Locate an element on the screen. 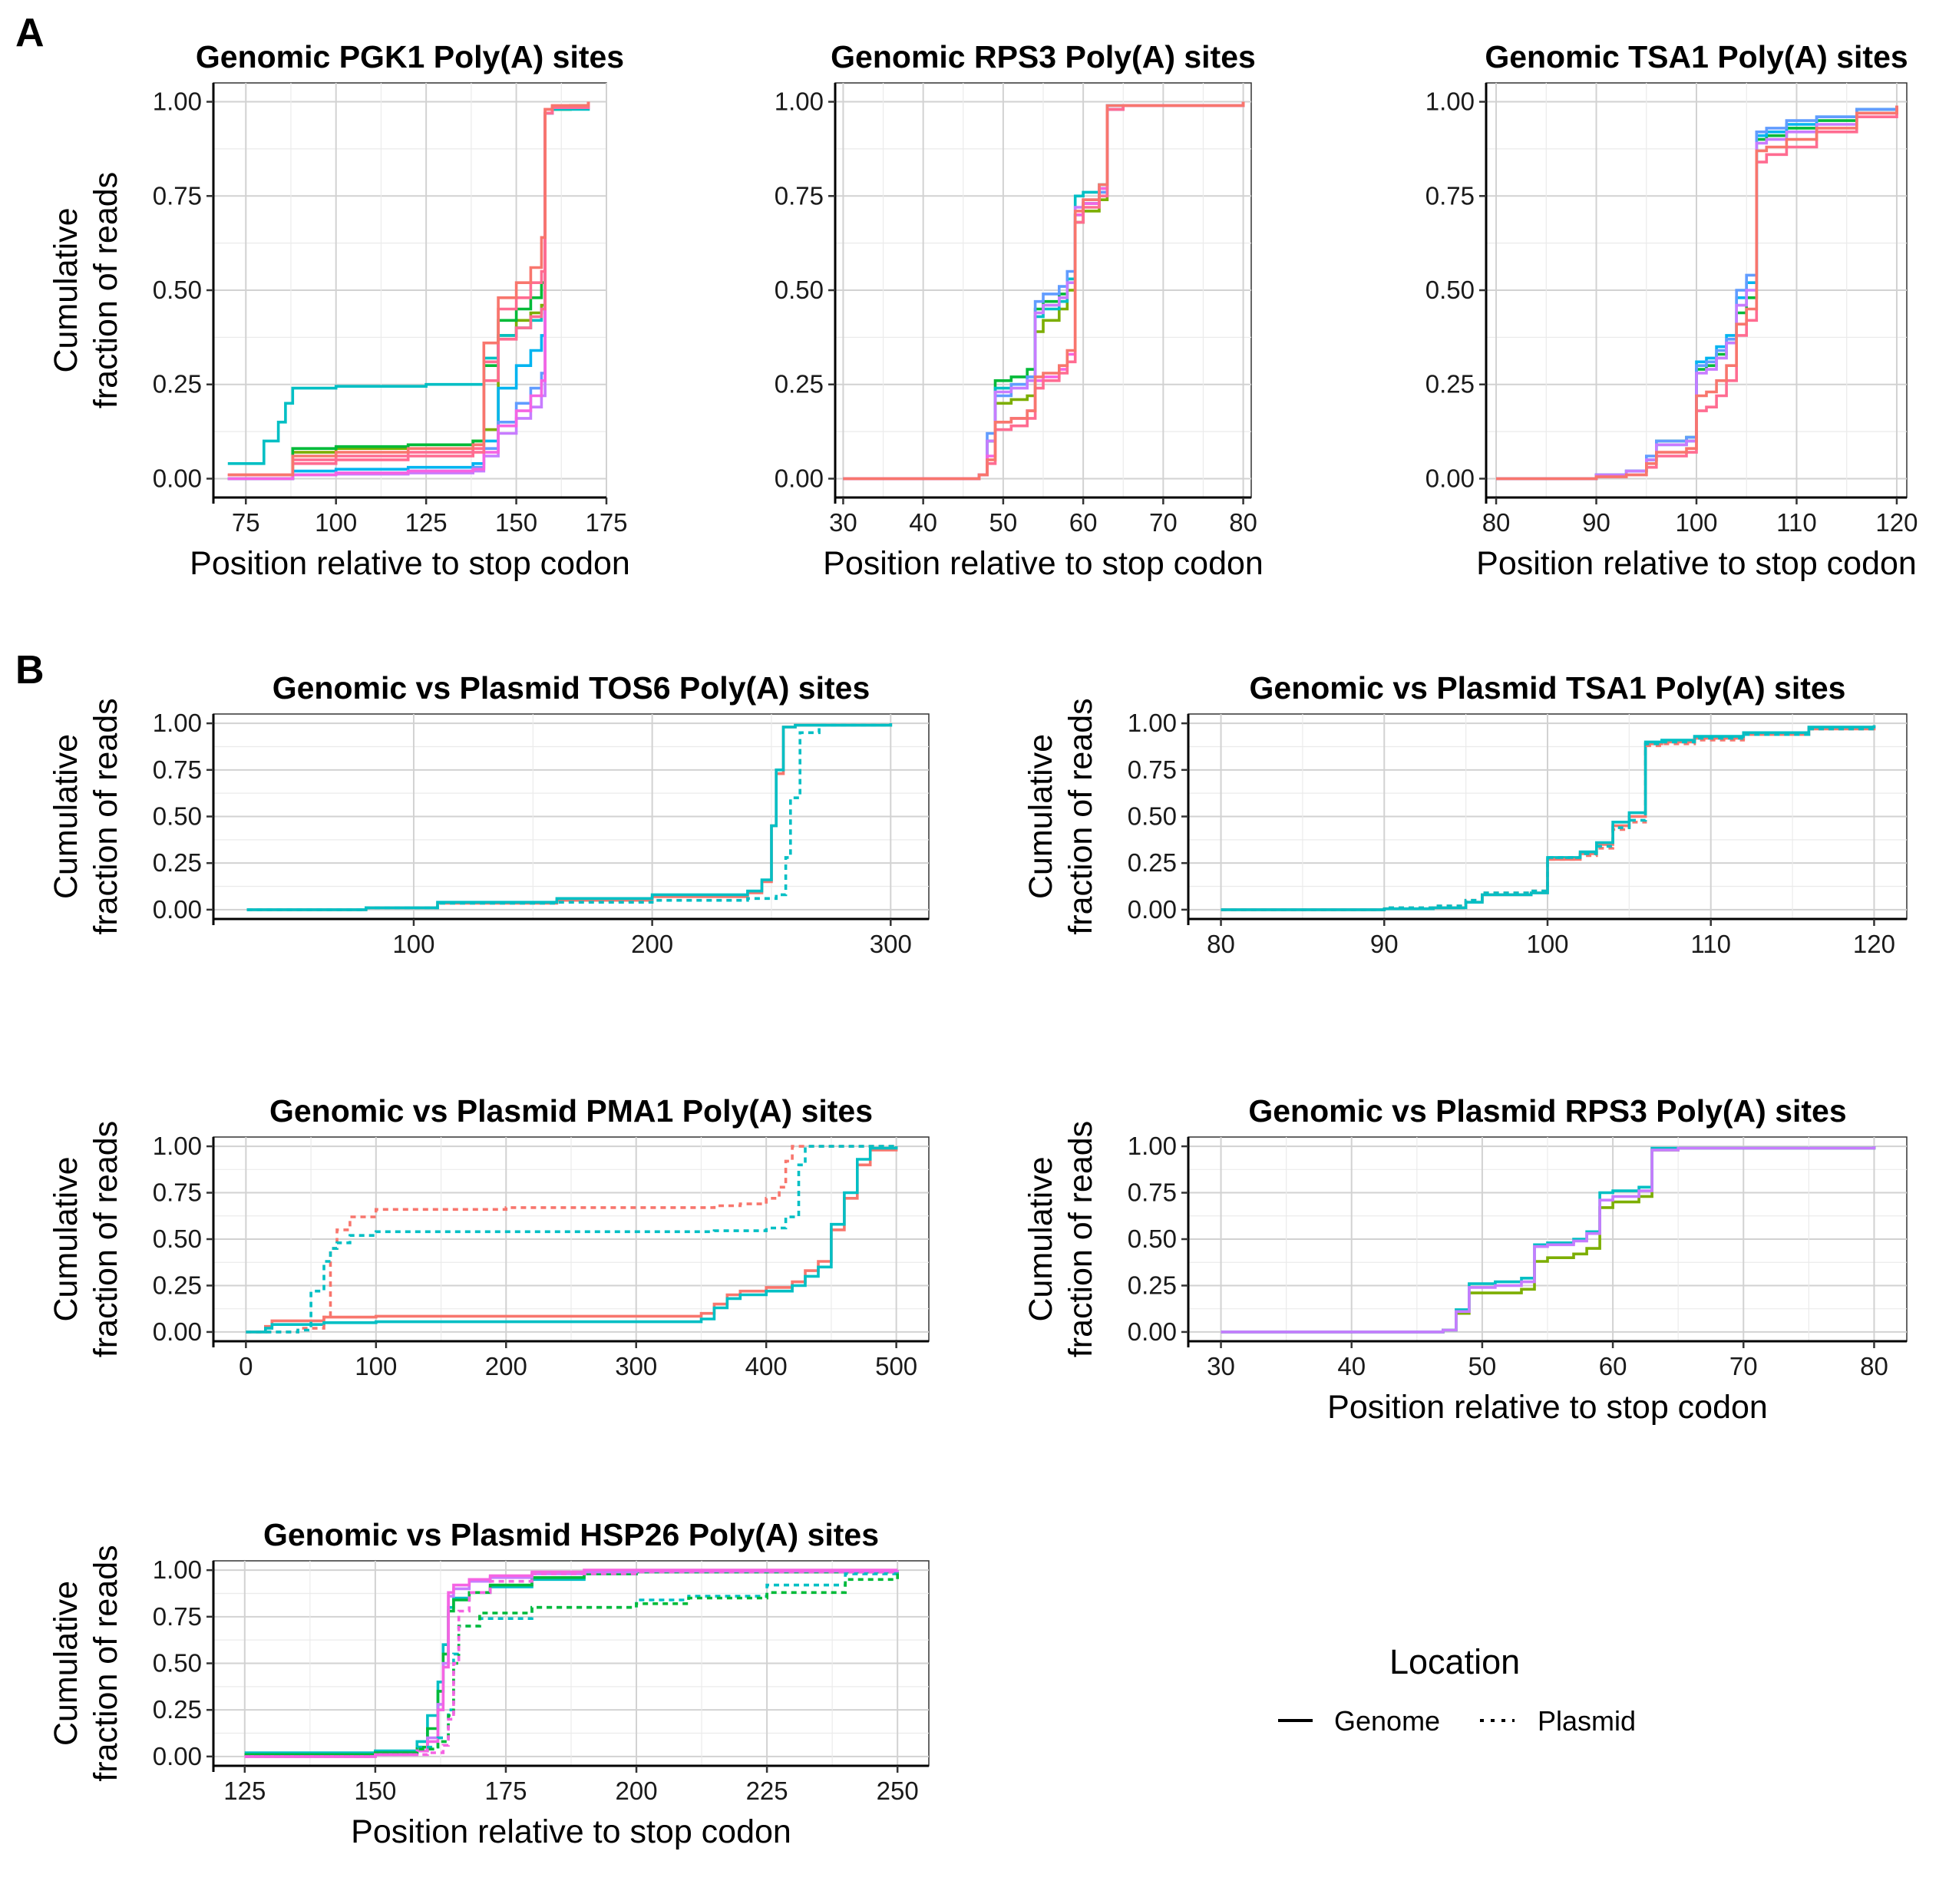 Image resolution: width=1949 pixels, height=1904 pixels. x-tick-label: 150 is located at coordinates (375, 1791).